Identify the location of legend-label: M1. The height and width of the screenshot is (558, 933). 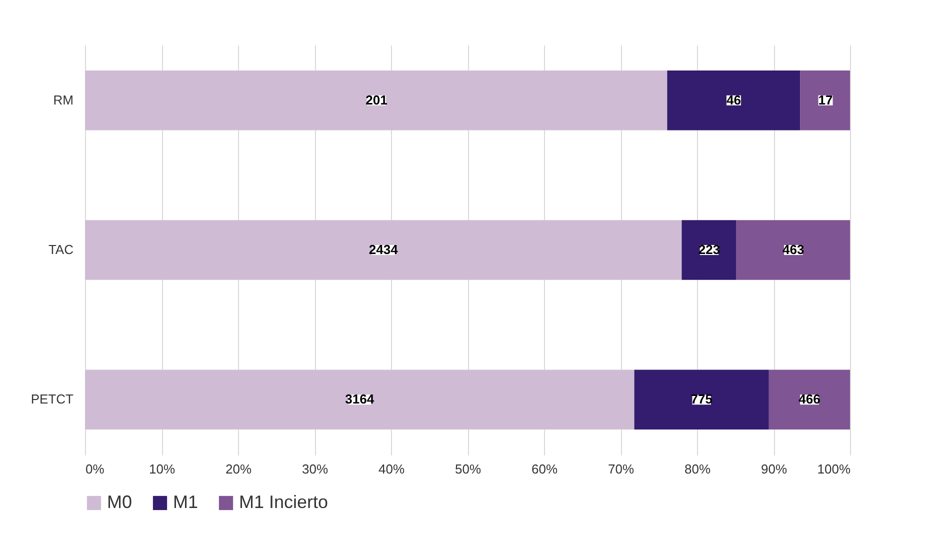
(185, 502).